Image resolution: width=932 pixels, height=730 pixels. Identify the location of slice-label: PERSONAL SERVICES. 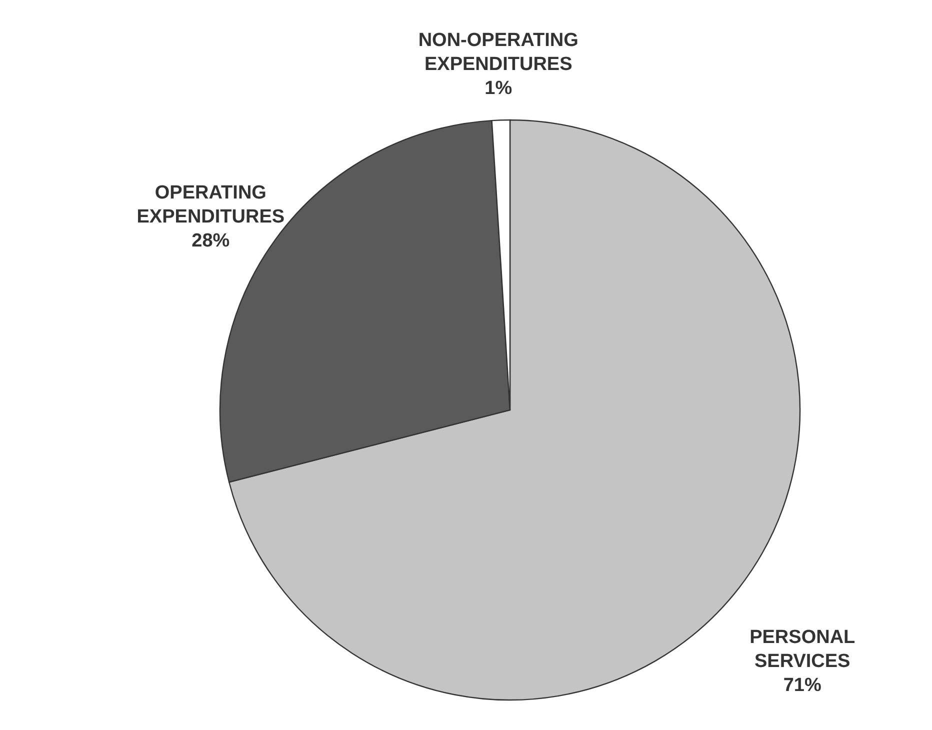
(803, 649).